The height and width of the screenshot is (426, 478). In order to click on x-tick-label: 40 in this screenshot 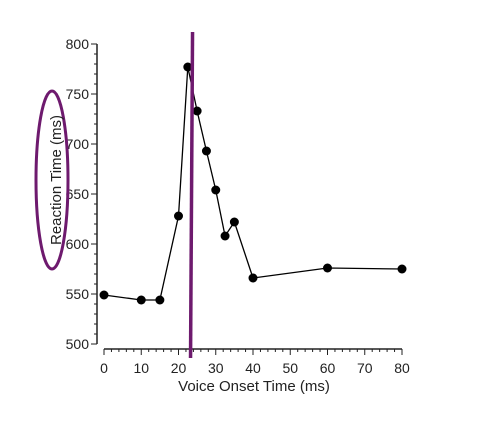, I will do `click(253, 368)`.